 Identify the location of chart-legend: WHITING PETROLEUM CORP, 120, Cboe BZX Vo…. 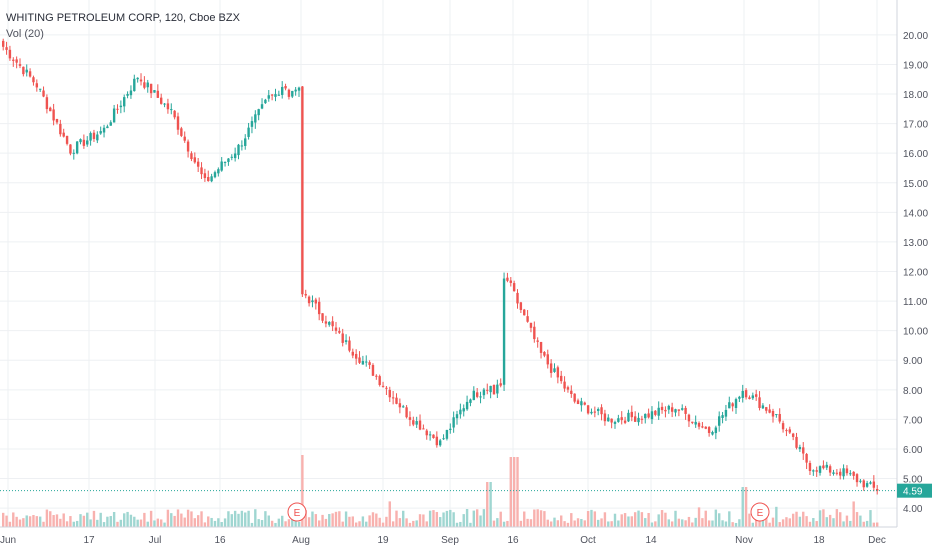
(123, 26).